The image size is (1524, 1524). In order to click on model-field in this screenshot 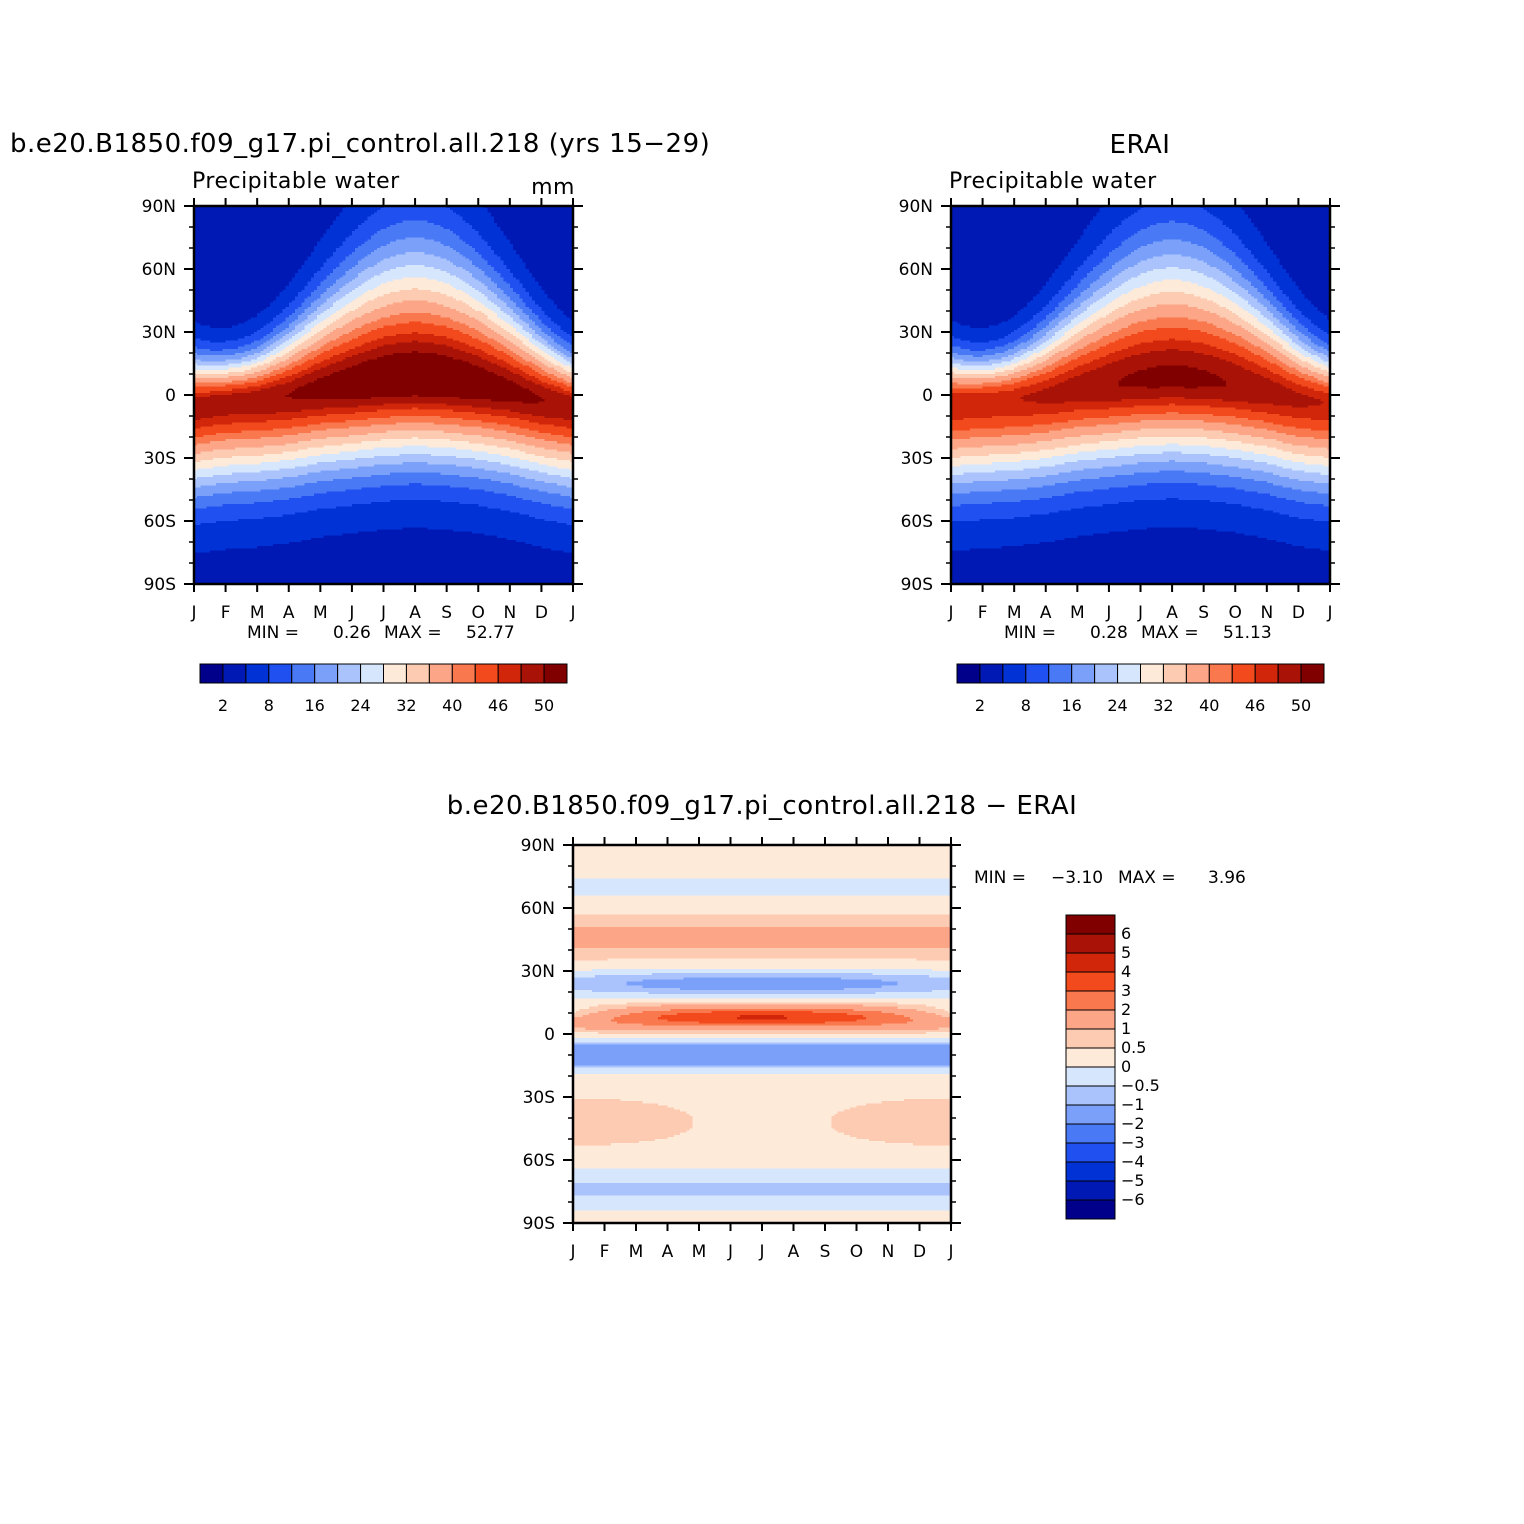, I will do `click(384, 395)`.